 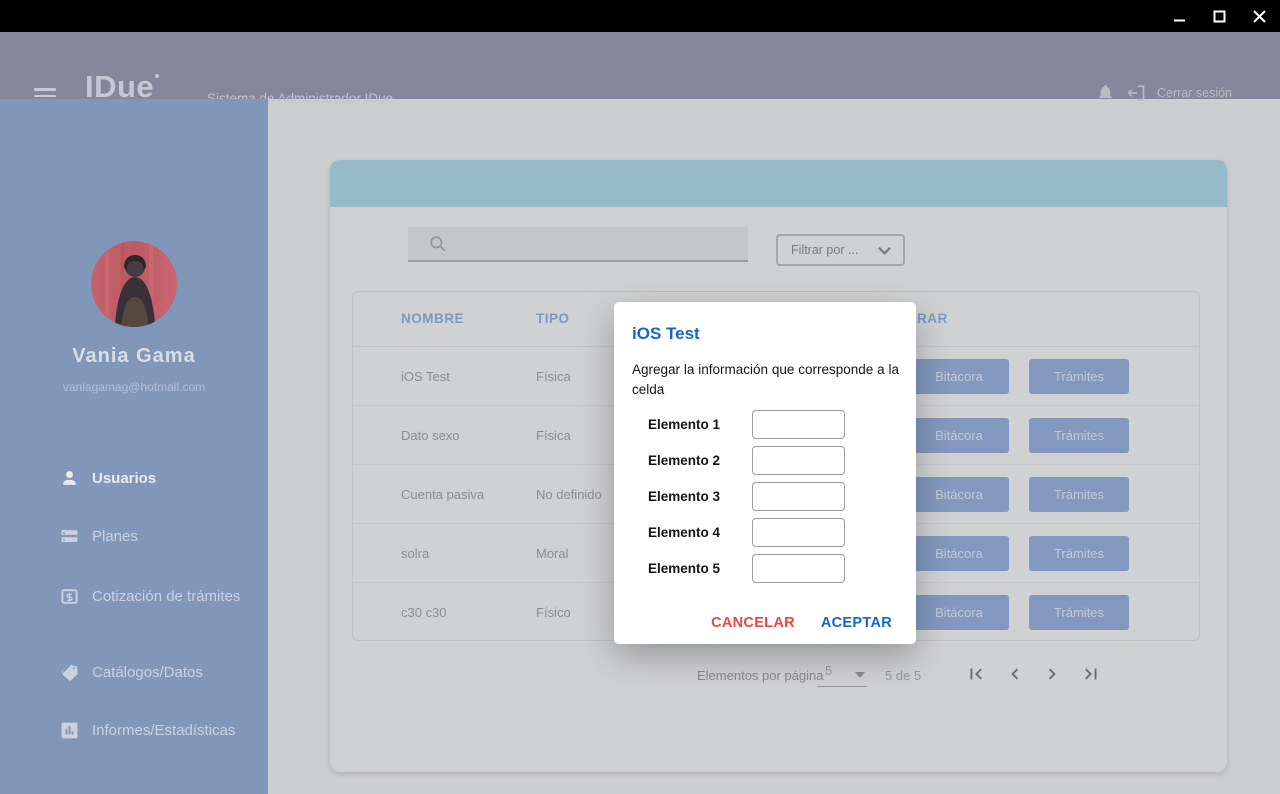 What do you see at coordinates (430, 435) in the screenshot?
I see `cell-nombre: Dato sexo` at bounding box center [430, 435].